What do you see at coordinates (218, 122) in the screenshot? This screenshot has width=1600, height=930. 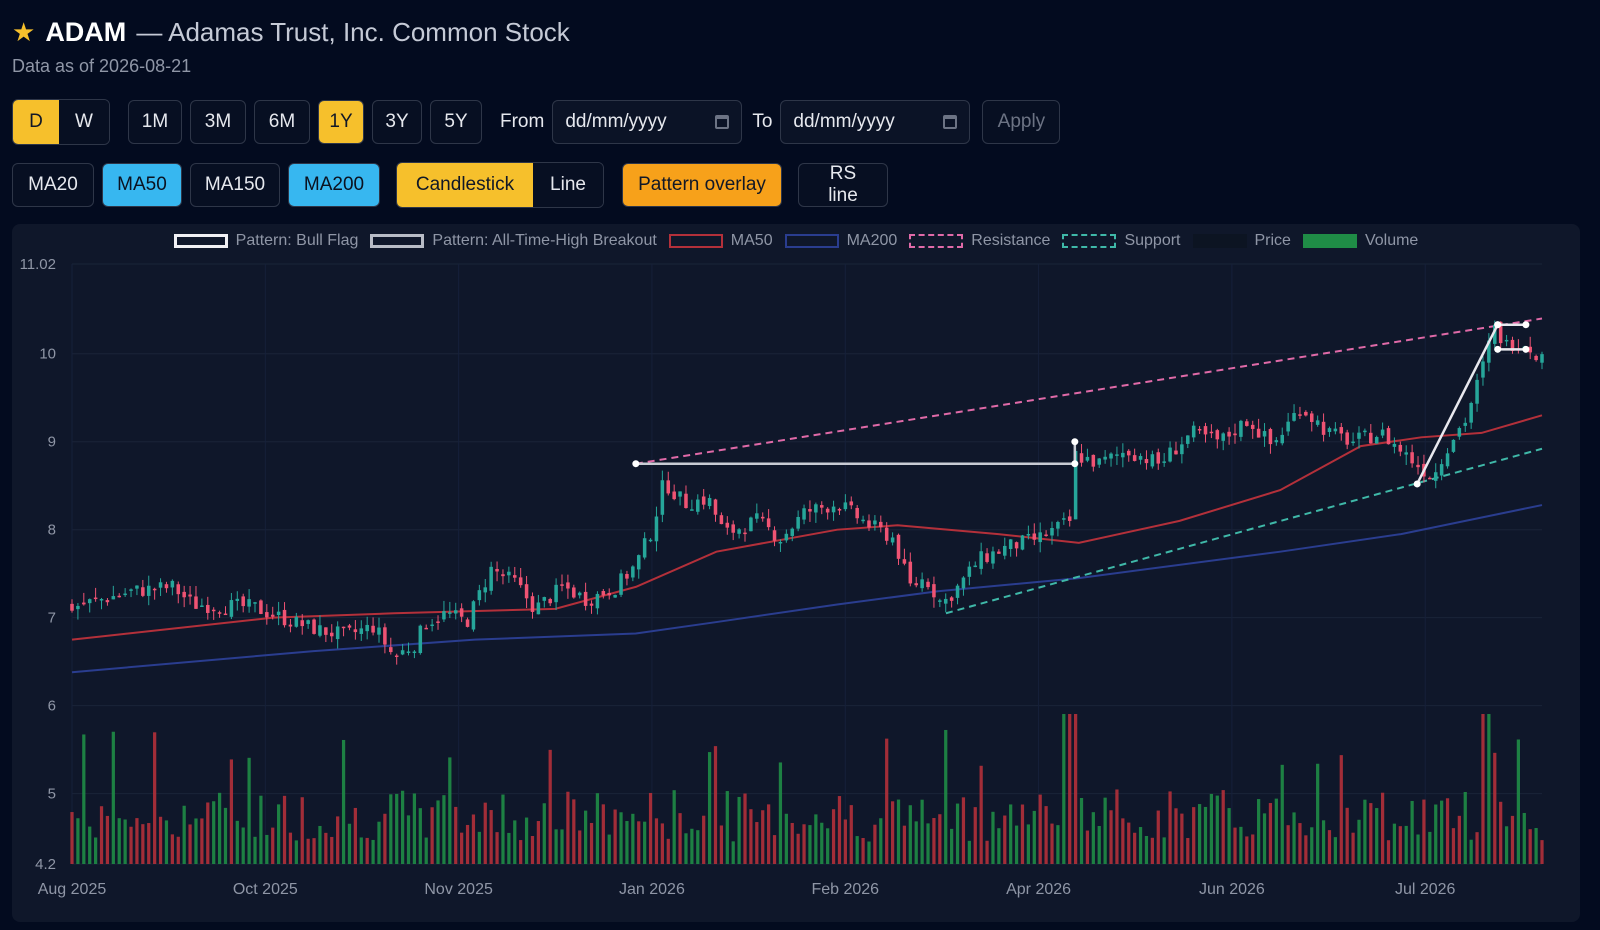 I see `range-3m-button: 3M` at bounding box center [218, 122].